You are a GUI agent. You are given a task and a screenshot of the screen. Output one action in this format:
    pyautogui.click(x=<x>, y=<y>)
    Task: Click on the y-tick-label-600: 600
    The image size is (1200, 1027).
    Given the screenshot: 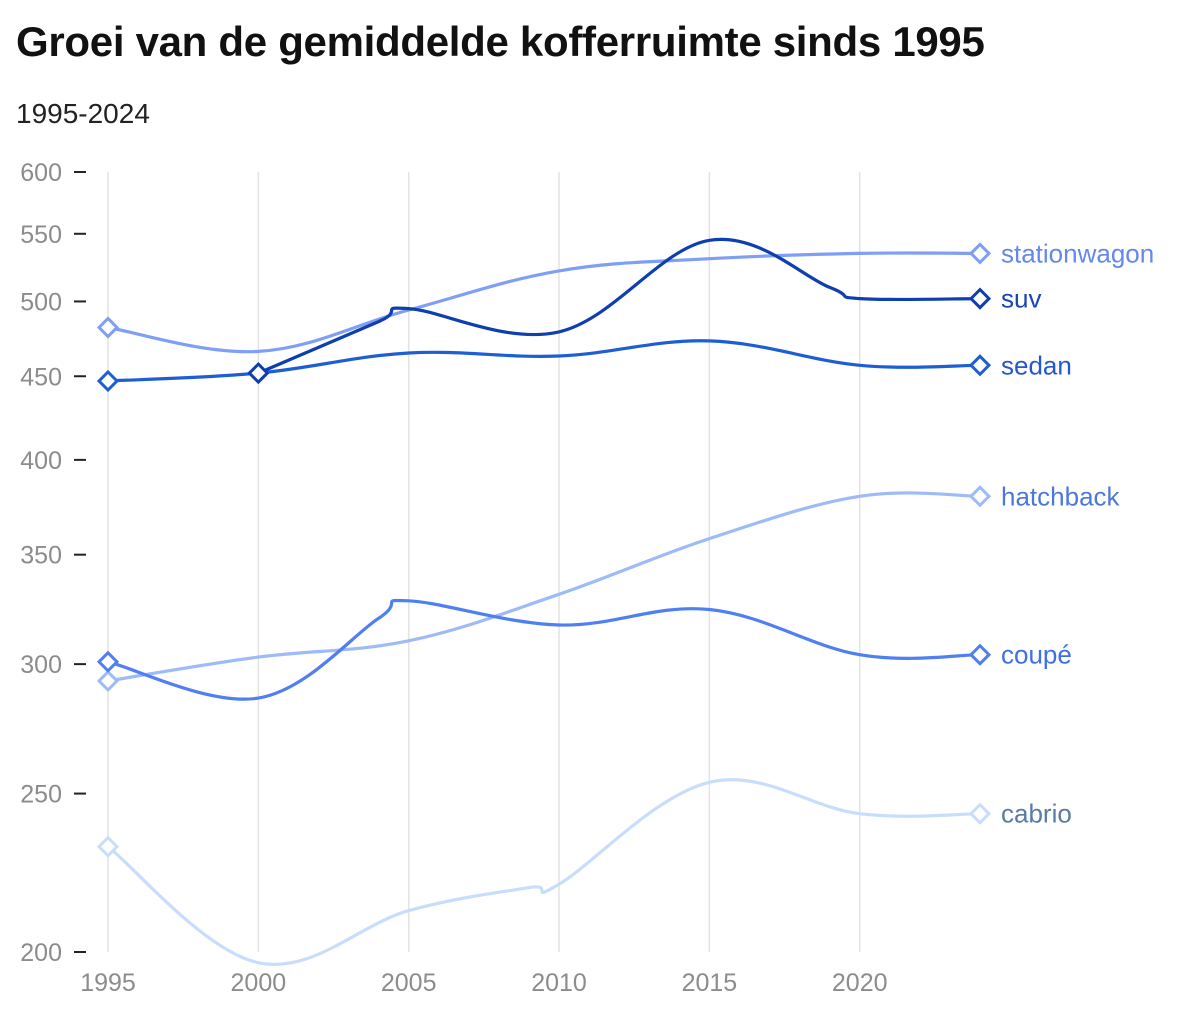 What is the action you would take?
    pyautogui.click(x=41, y=173)
    